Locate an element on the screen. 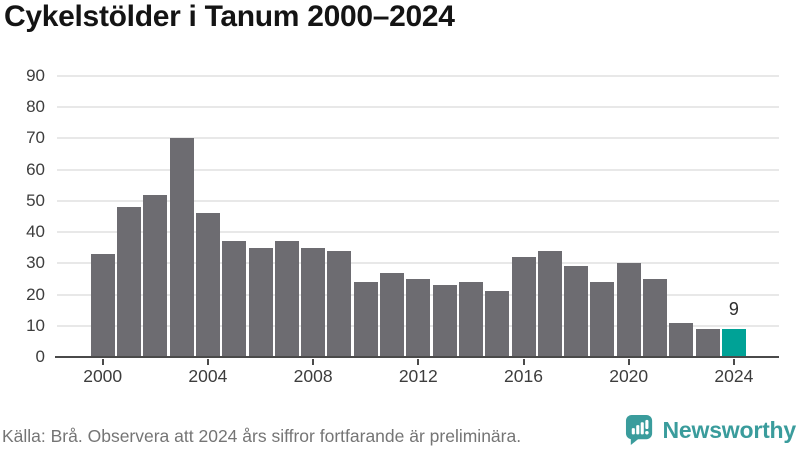  x-axis-line is located at coordinates (417, 356).